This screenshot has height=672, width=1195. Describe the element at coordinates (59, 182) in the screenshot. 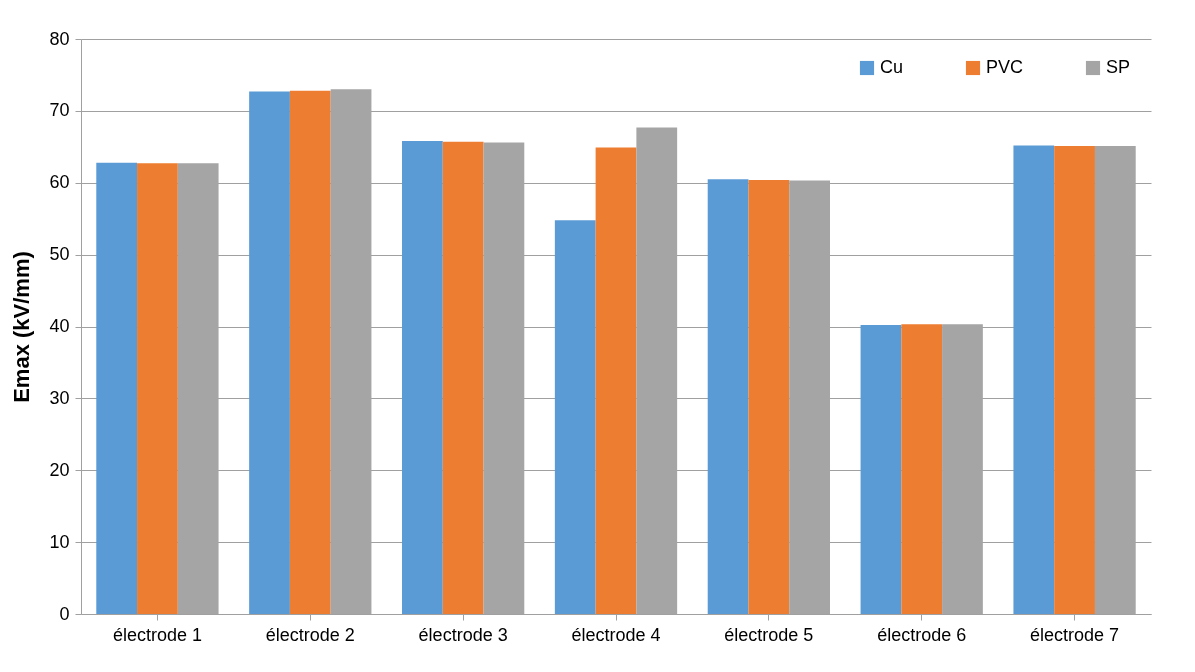

I see `y-tick-label: 60` at that location.